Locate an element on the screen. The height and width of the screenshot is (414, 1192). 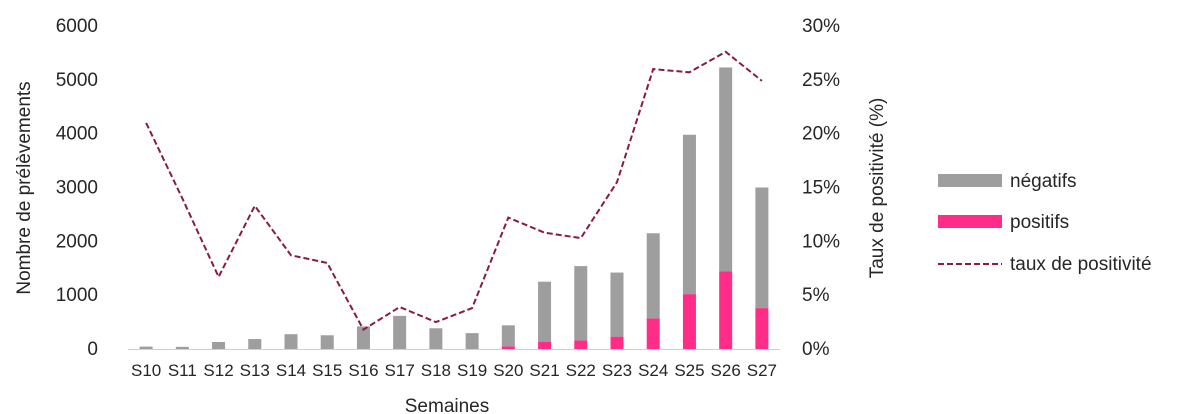
y2-tick-label: 25% is located at coordinates (821, 80).